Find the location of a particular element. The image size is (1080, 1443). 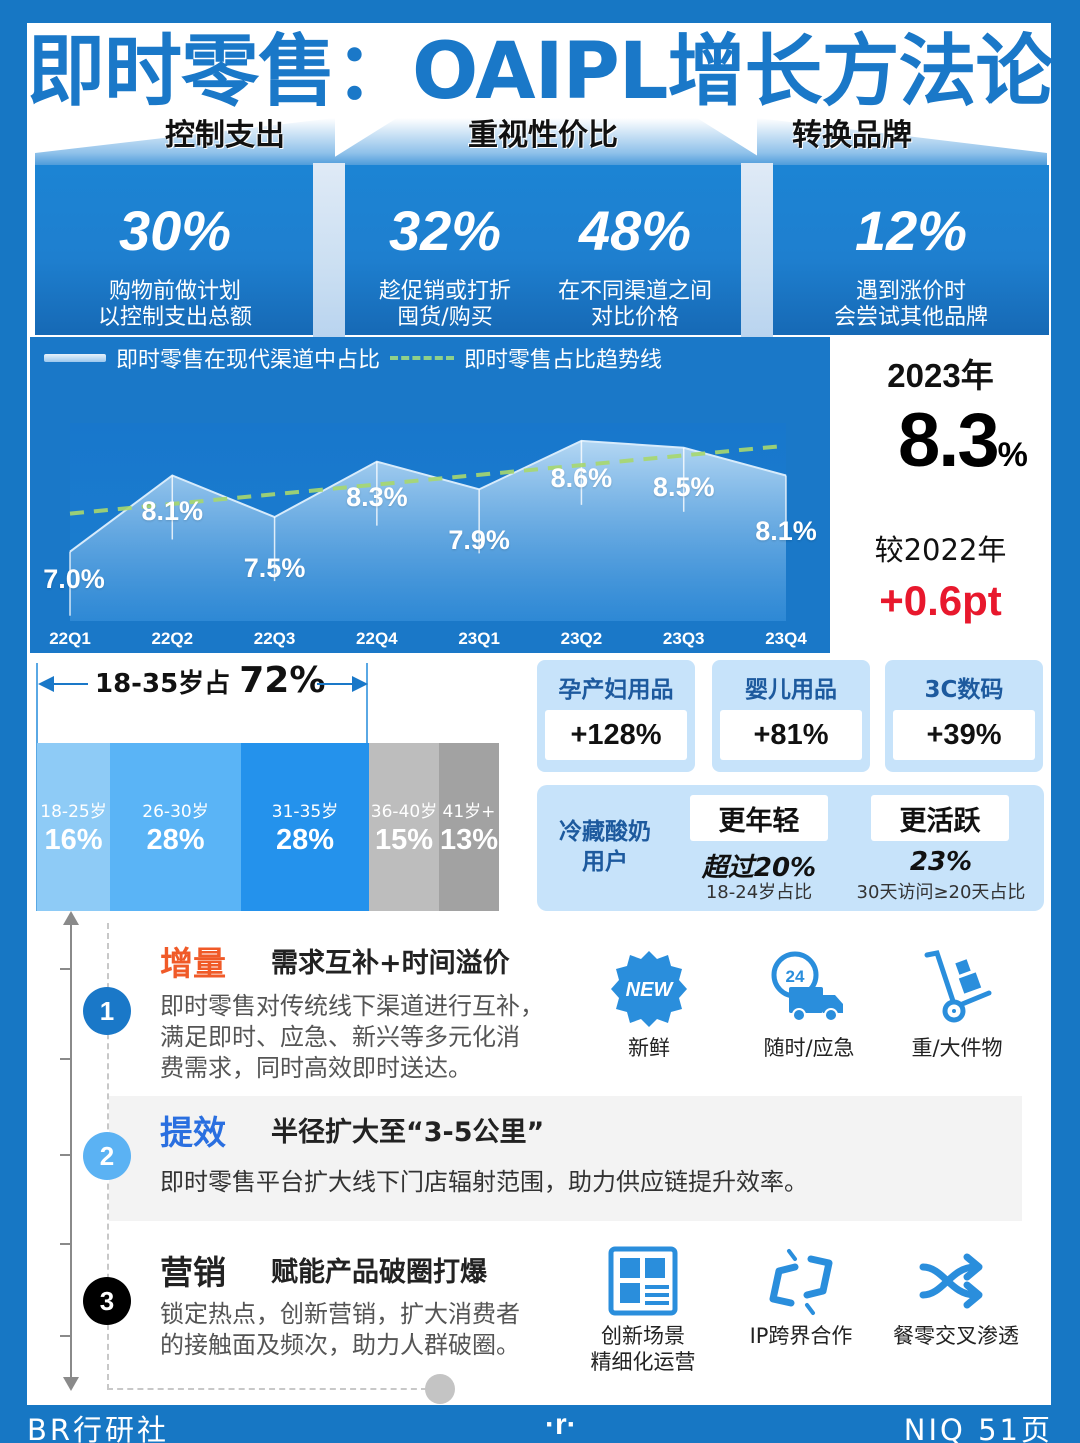

icon-item-fresh: NEW 新鲜 is located at coordinates (649, 1005).